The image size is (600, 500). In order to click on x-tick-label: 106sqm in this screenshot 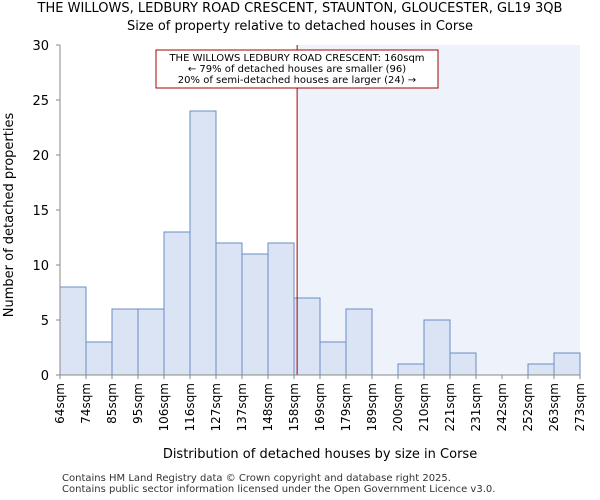, I will do `click(164, 407)`.